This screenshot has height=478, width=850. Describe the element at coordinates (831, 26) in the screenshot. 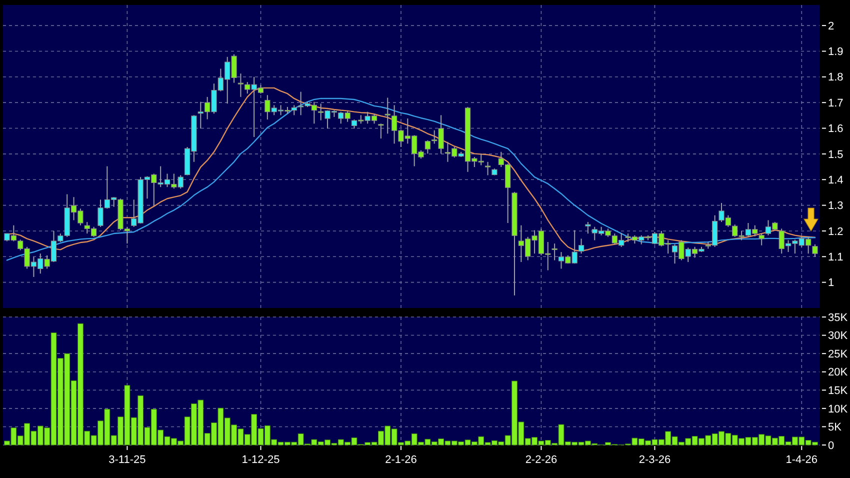

I see `y-tick-label: 2` at that location.